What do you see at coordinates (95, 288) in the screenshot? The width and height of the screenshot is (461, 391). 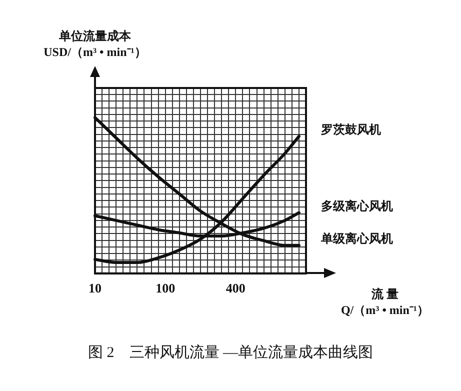 I see `x-tick-label: 10` at bounding box center [95, 288].